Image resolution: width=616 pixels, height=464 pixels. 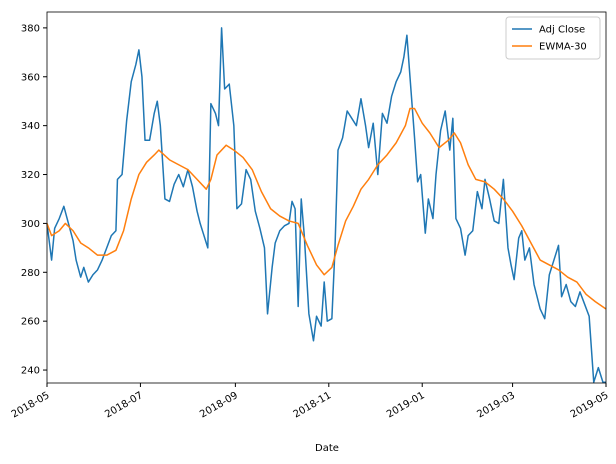 What do you see at coordinates (30, 126) in the screenshot?
I see `y-tick-label: 340` at bounding box center [30, 126].